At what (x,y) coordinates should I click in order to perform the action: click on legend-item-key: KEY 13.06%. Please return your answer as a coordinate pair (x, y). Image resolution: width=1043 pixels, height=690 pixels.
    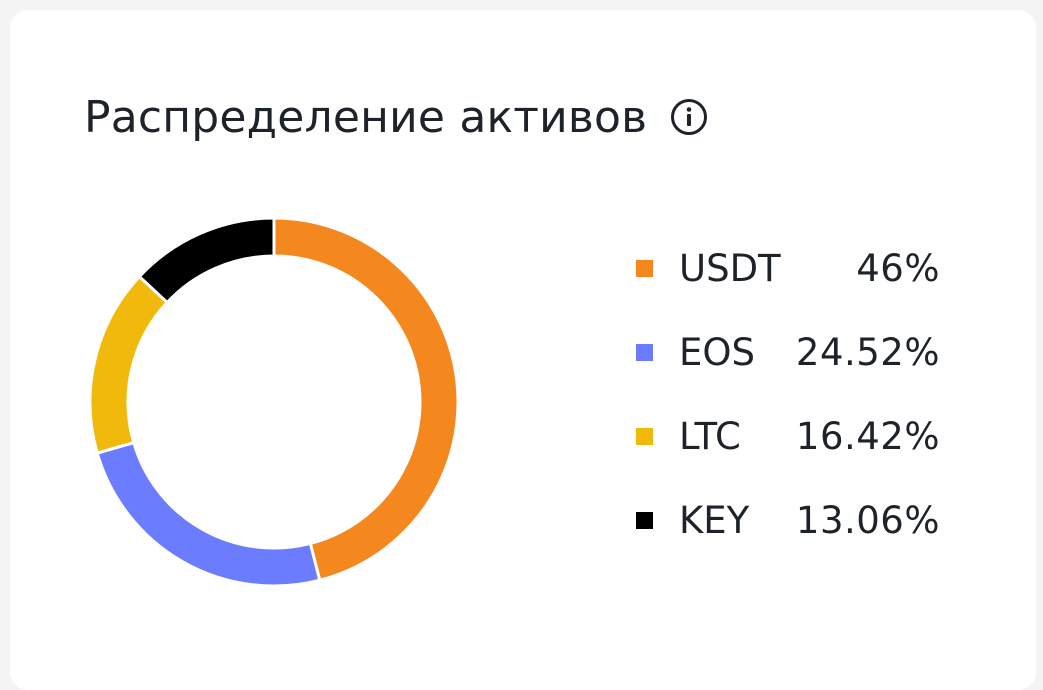
    Looking at the image, I should click on (796, 520).